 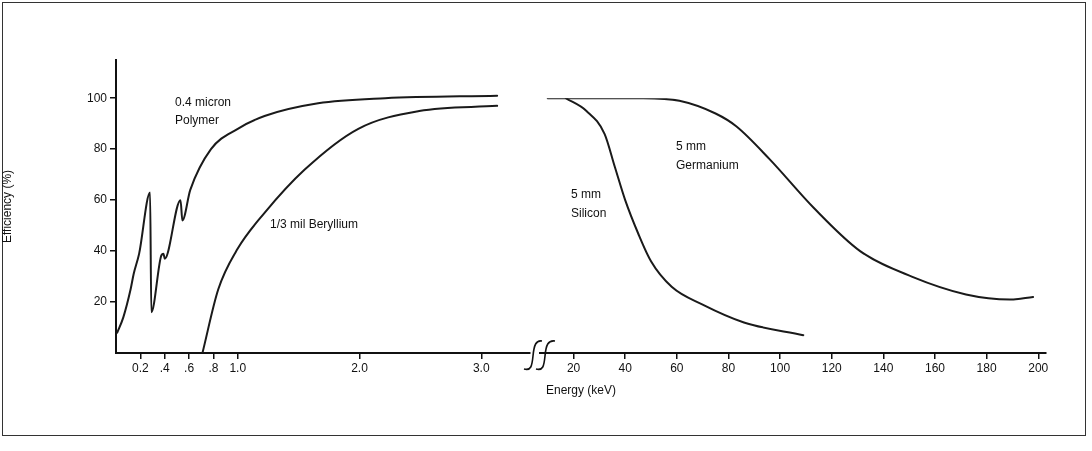 I want to click on annotation: Silicon, so click(x=589, y=213).